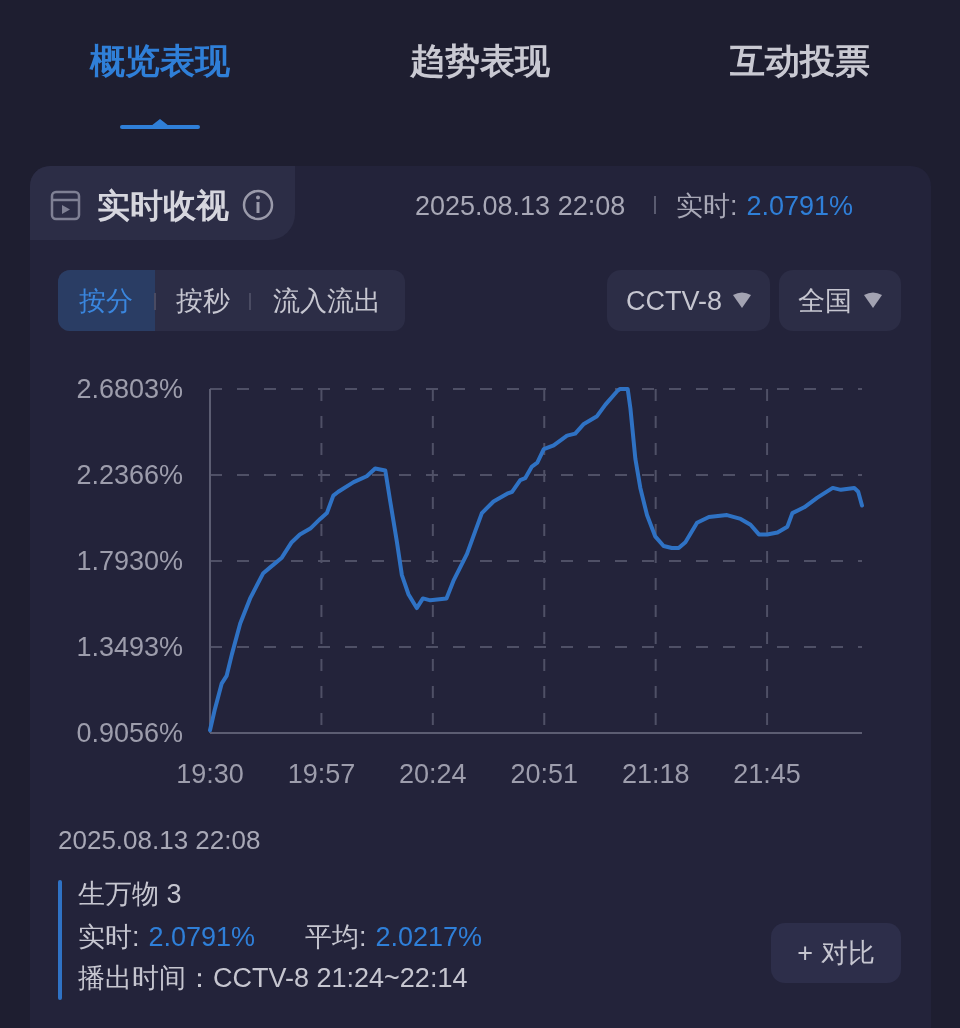 The width and height of the screenshot is (960, 1028). Describe the element at coordinates (129, 647) in the screenshot. I see `y-tick-label: 1.3493%` at that location.